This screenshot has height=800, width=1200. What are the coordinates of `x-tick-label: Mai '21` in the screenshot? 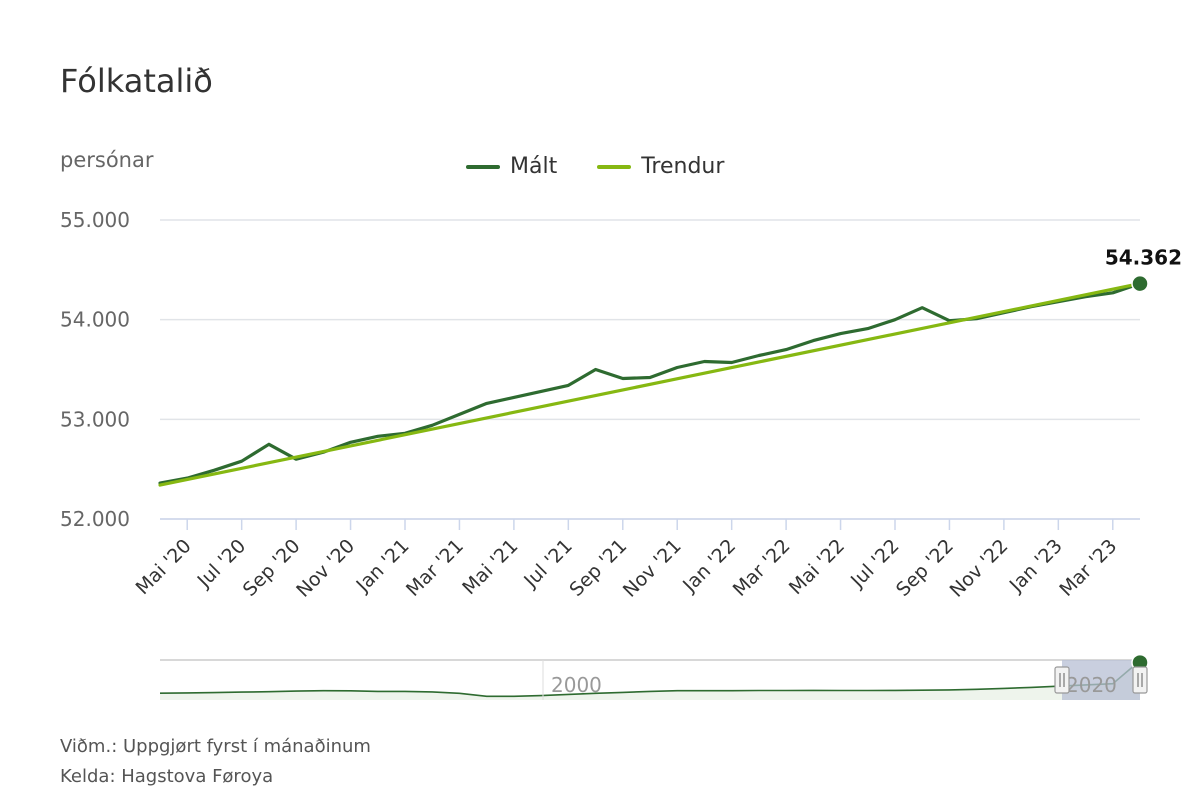 It's located at (490, 567).